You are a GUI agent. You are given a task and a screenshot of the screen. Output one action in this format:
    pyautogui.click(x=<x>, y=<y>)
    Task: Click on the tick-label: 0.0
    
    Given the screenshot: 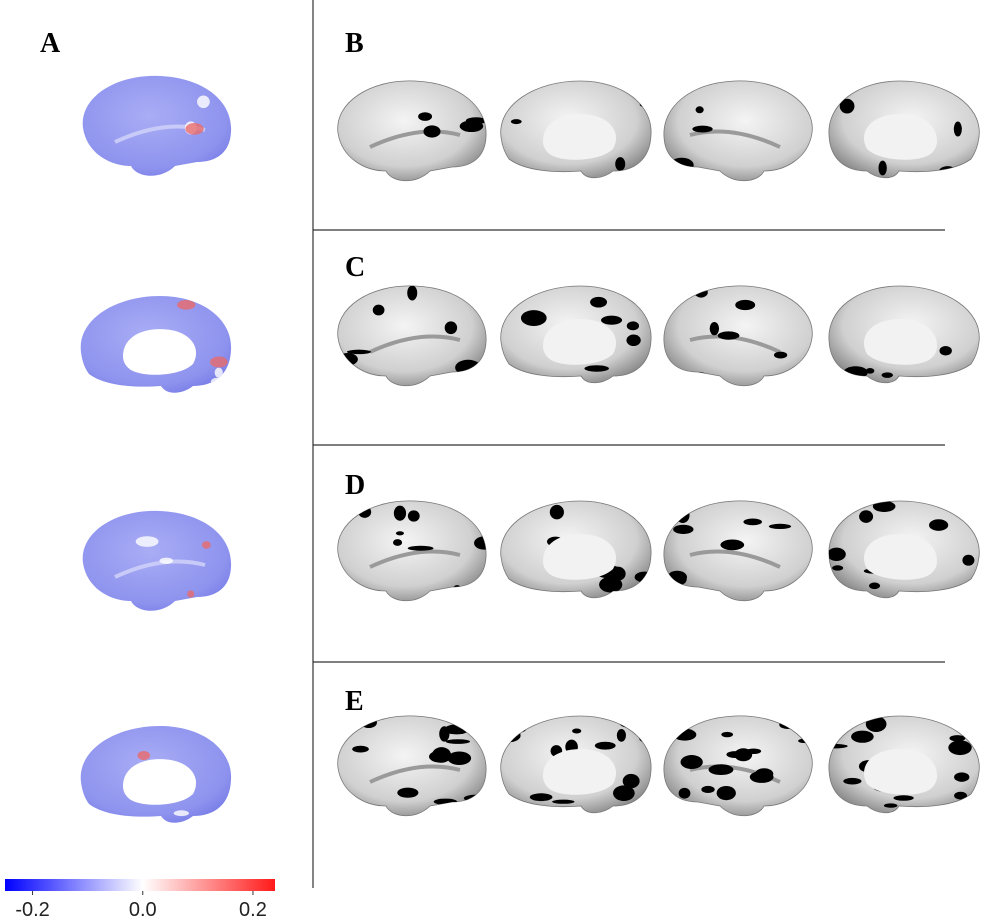 What is the action you would take?
    pyautogui.click(x=143, y=910)
    